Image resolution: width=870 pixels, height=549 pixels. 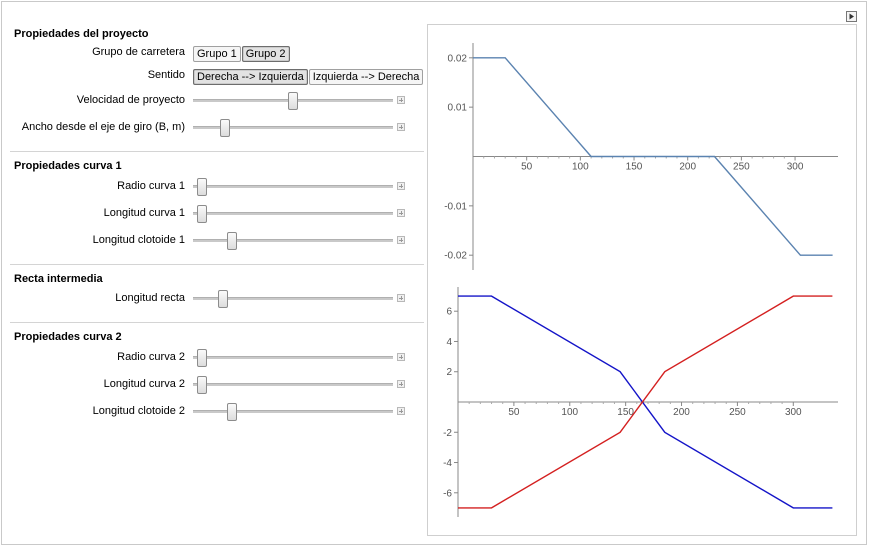 I want to click on radio1-expand-icon, so click(x=401, y=186).